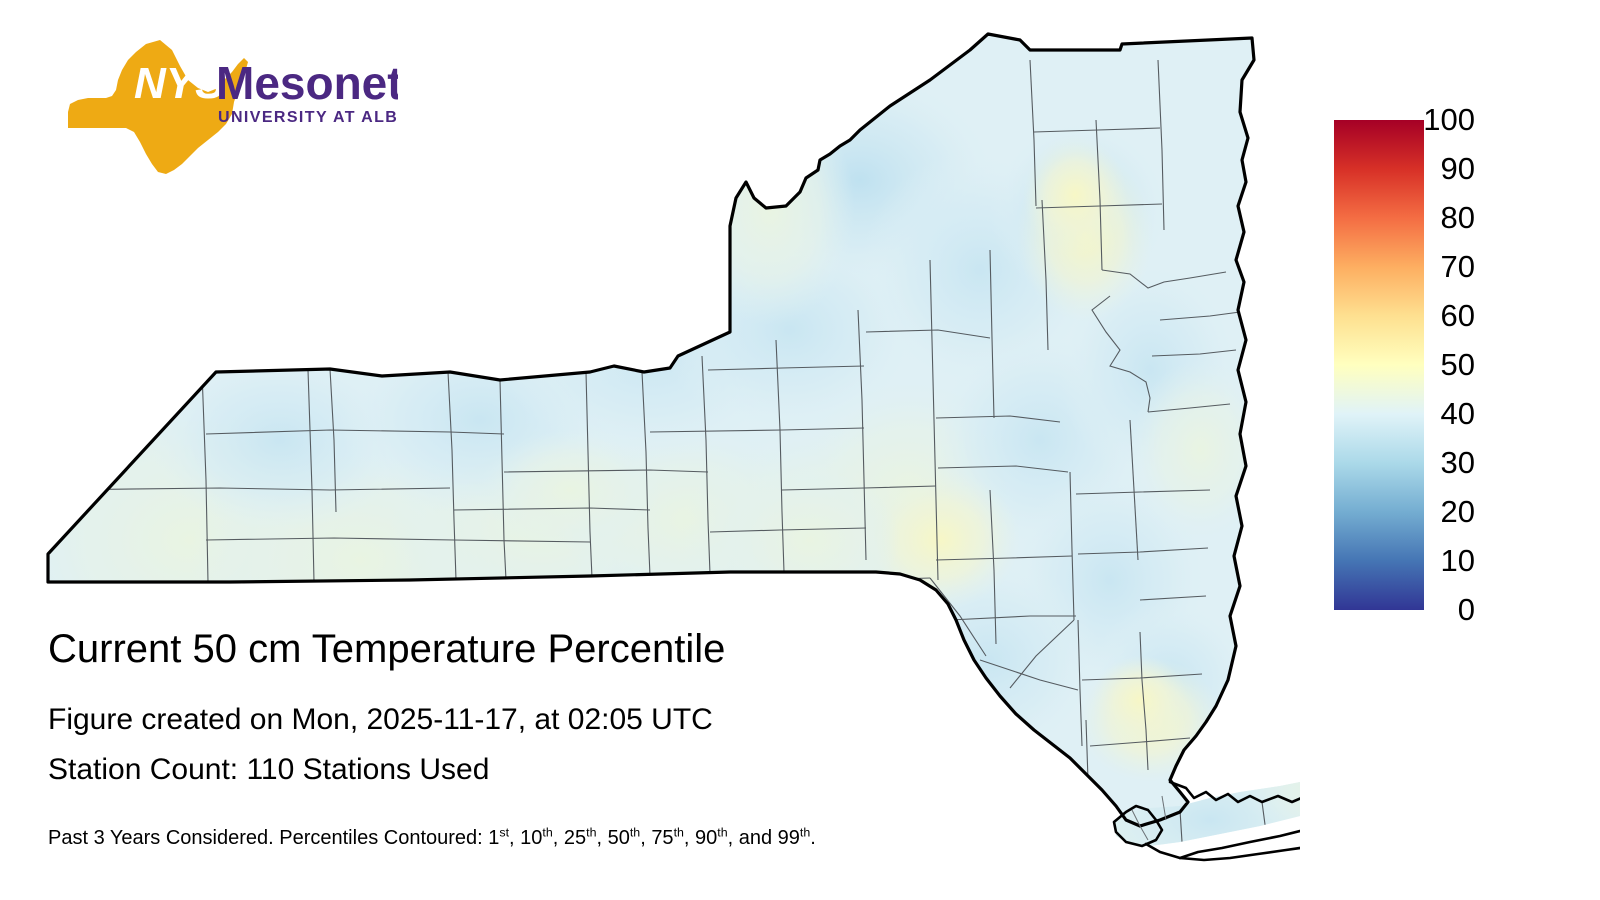 This screenshot has height=900, width=1600. Describe the element at coordinates (1149, 818) in the screenshot. I see `nyc-borough-lines` at that location.